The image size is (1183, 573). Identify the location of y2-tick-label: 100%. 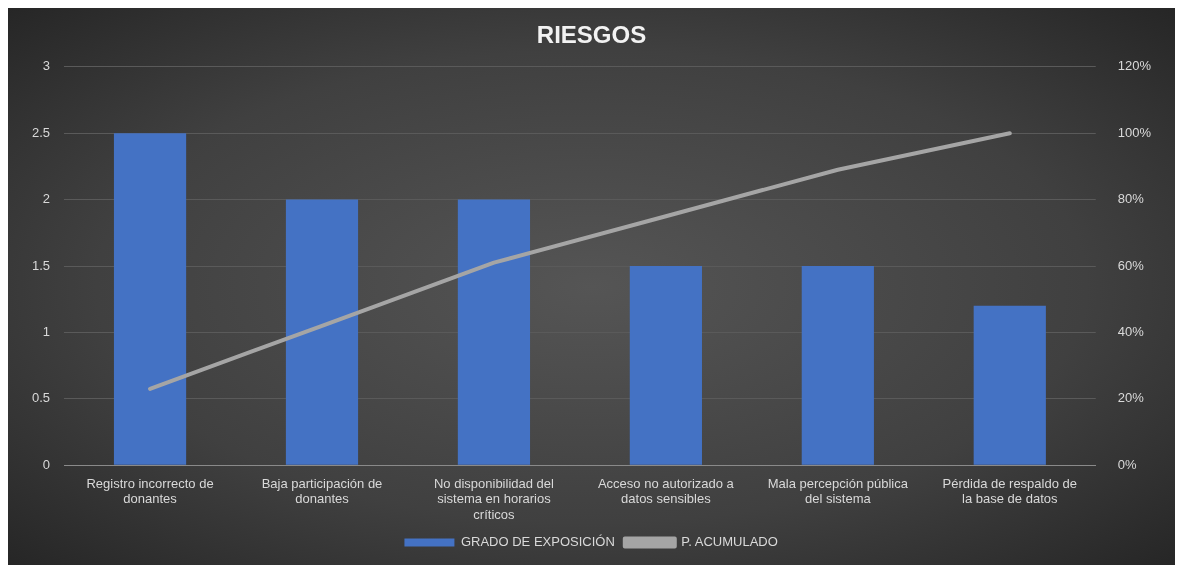
(1134, 132).